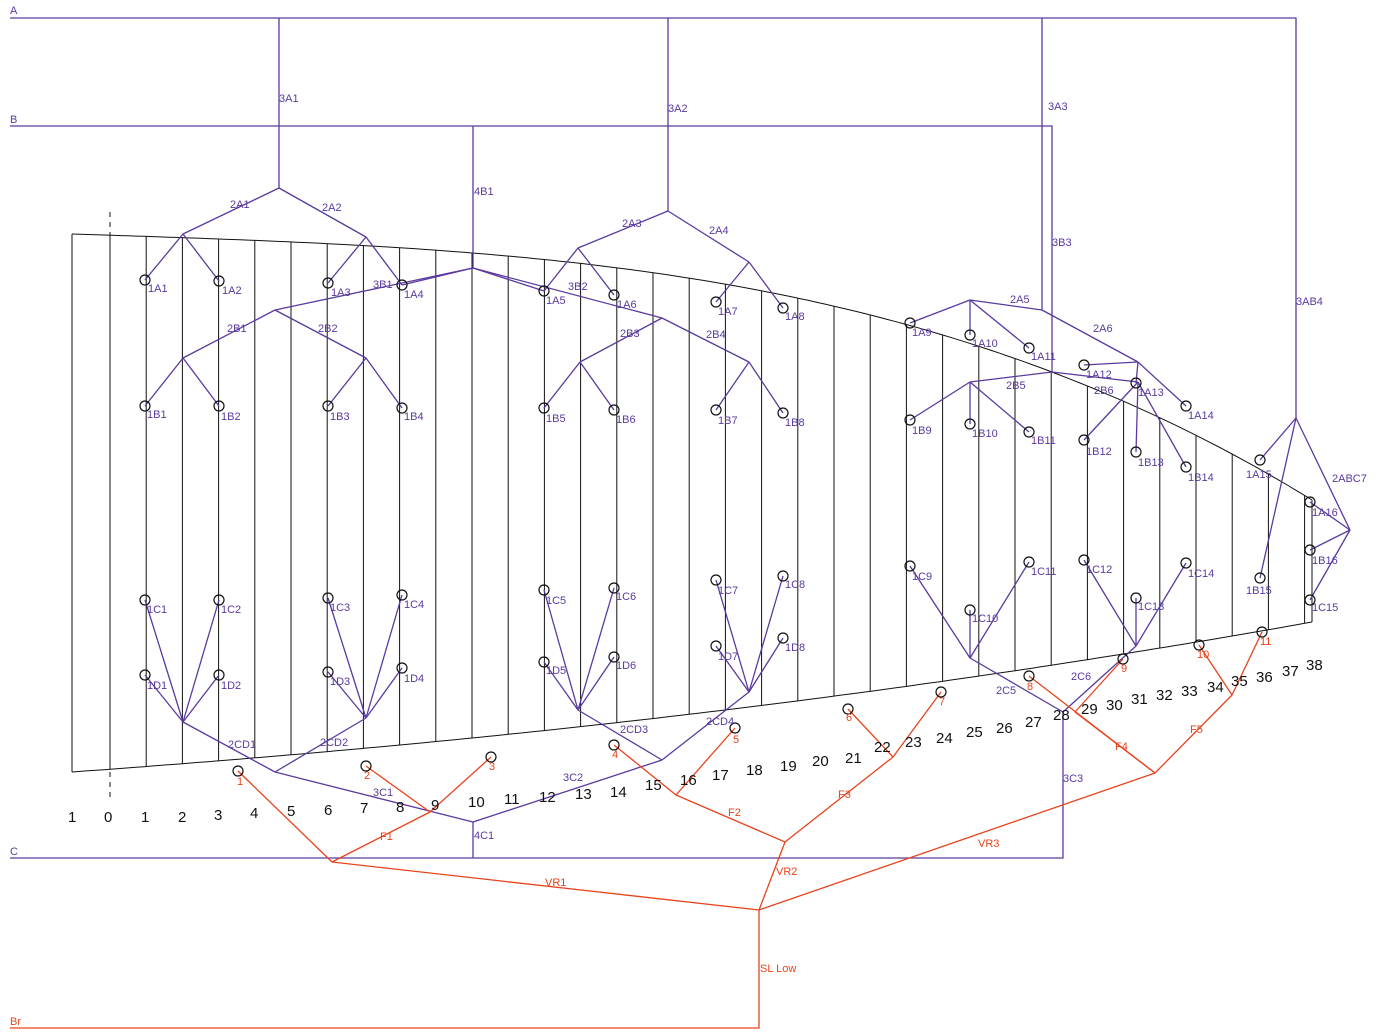  What do you see at coordinates (1325, 513) in the screenshot?
I see `label-1a16: 1A16` at bounding box center [1325, 513].